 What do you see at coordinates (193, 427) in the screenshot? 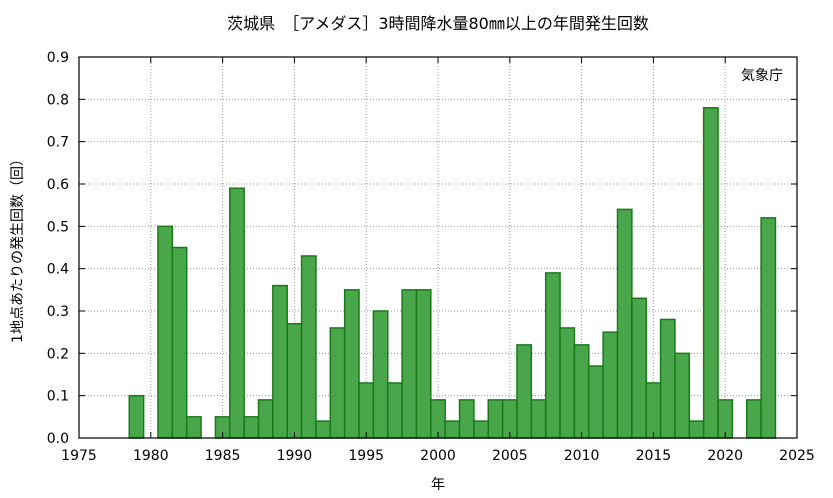
I see `bar-1983` at bounding box center [193, 427].